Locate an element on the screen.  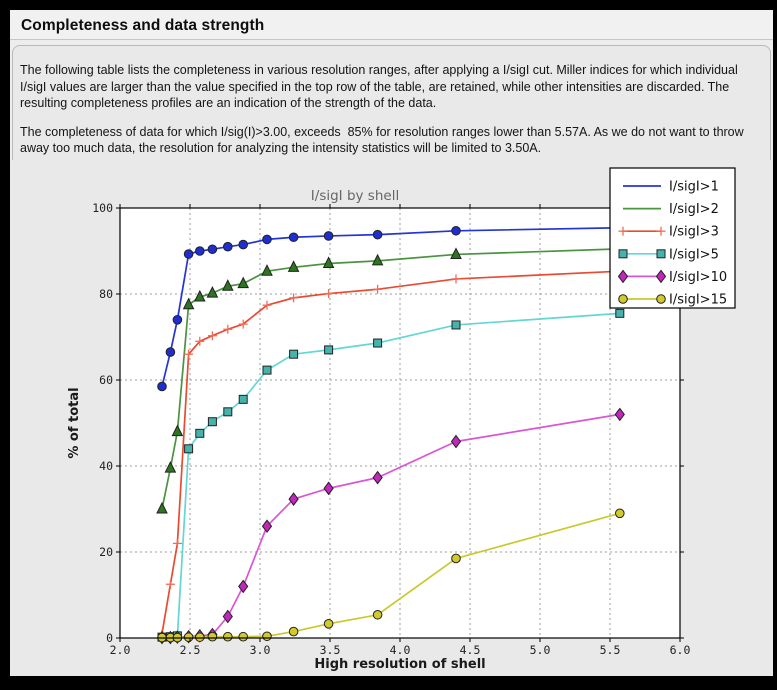
legend-label: I/sigI>5 is located at coordinates (694, 254).